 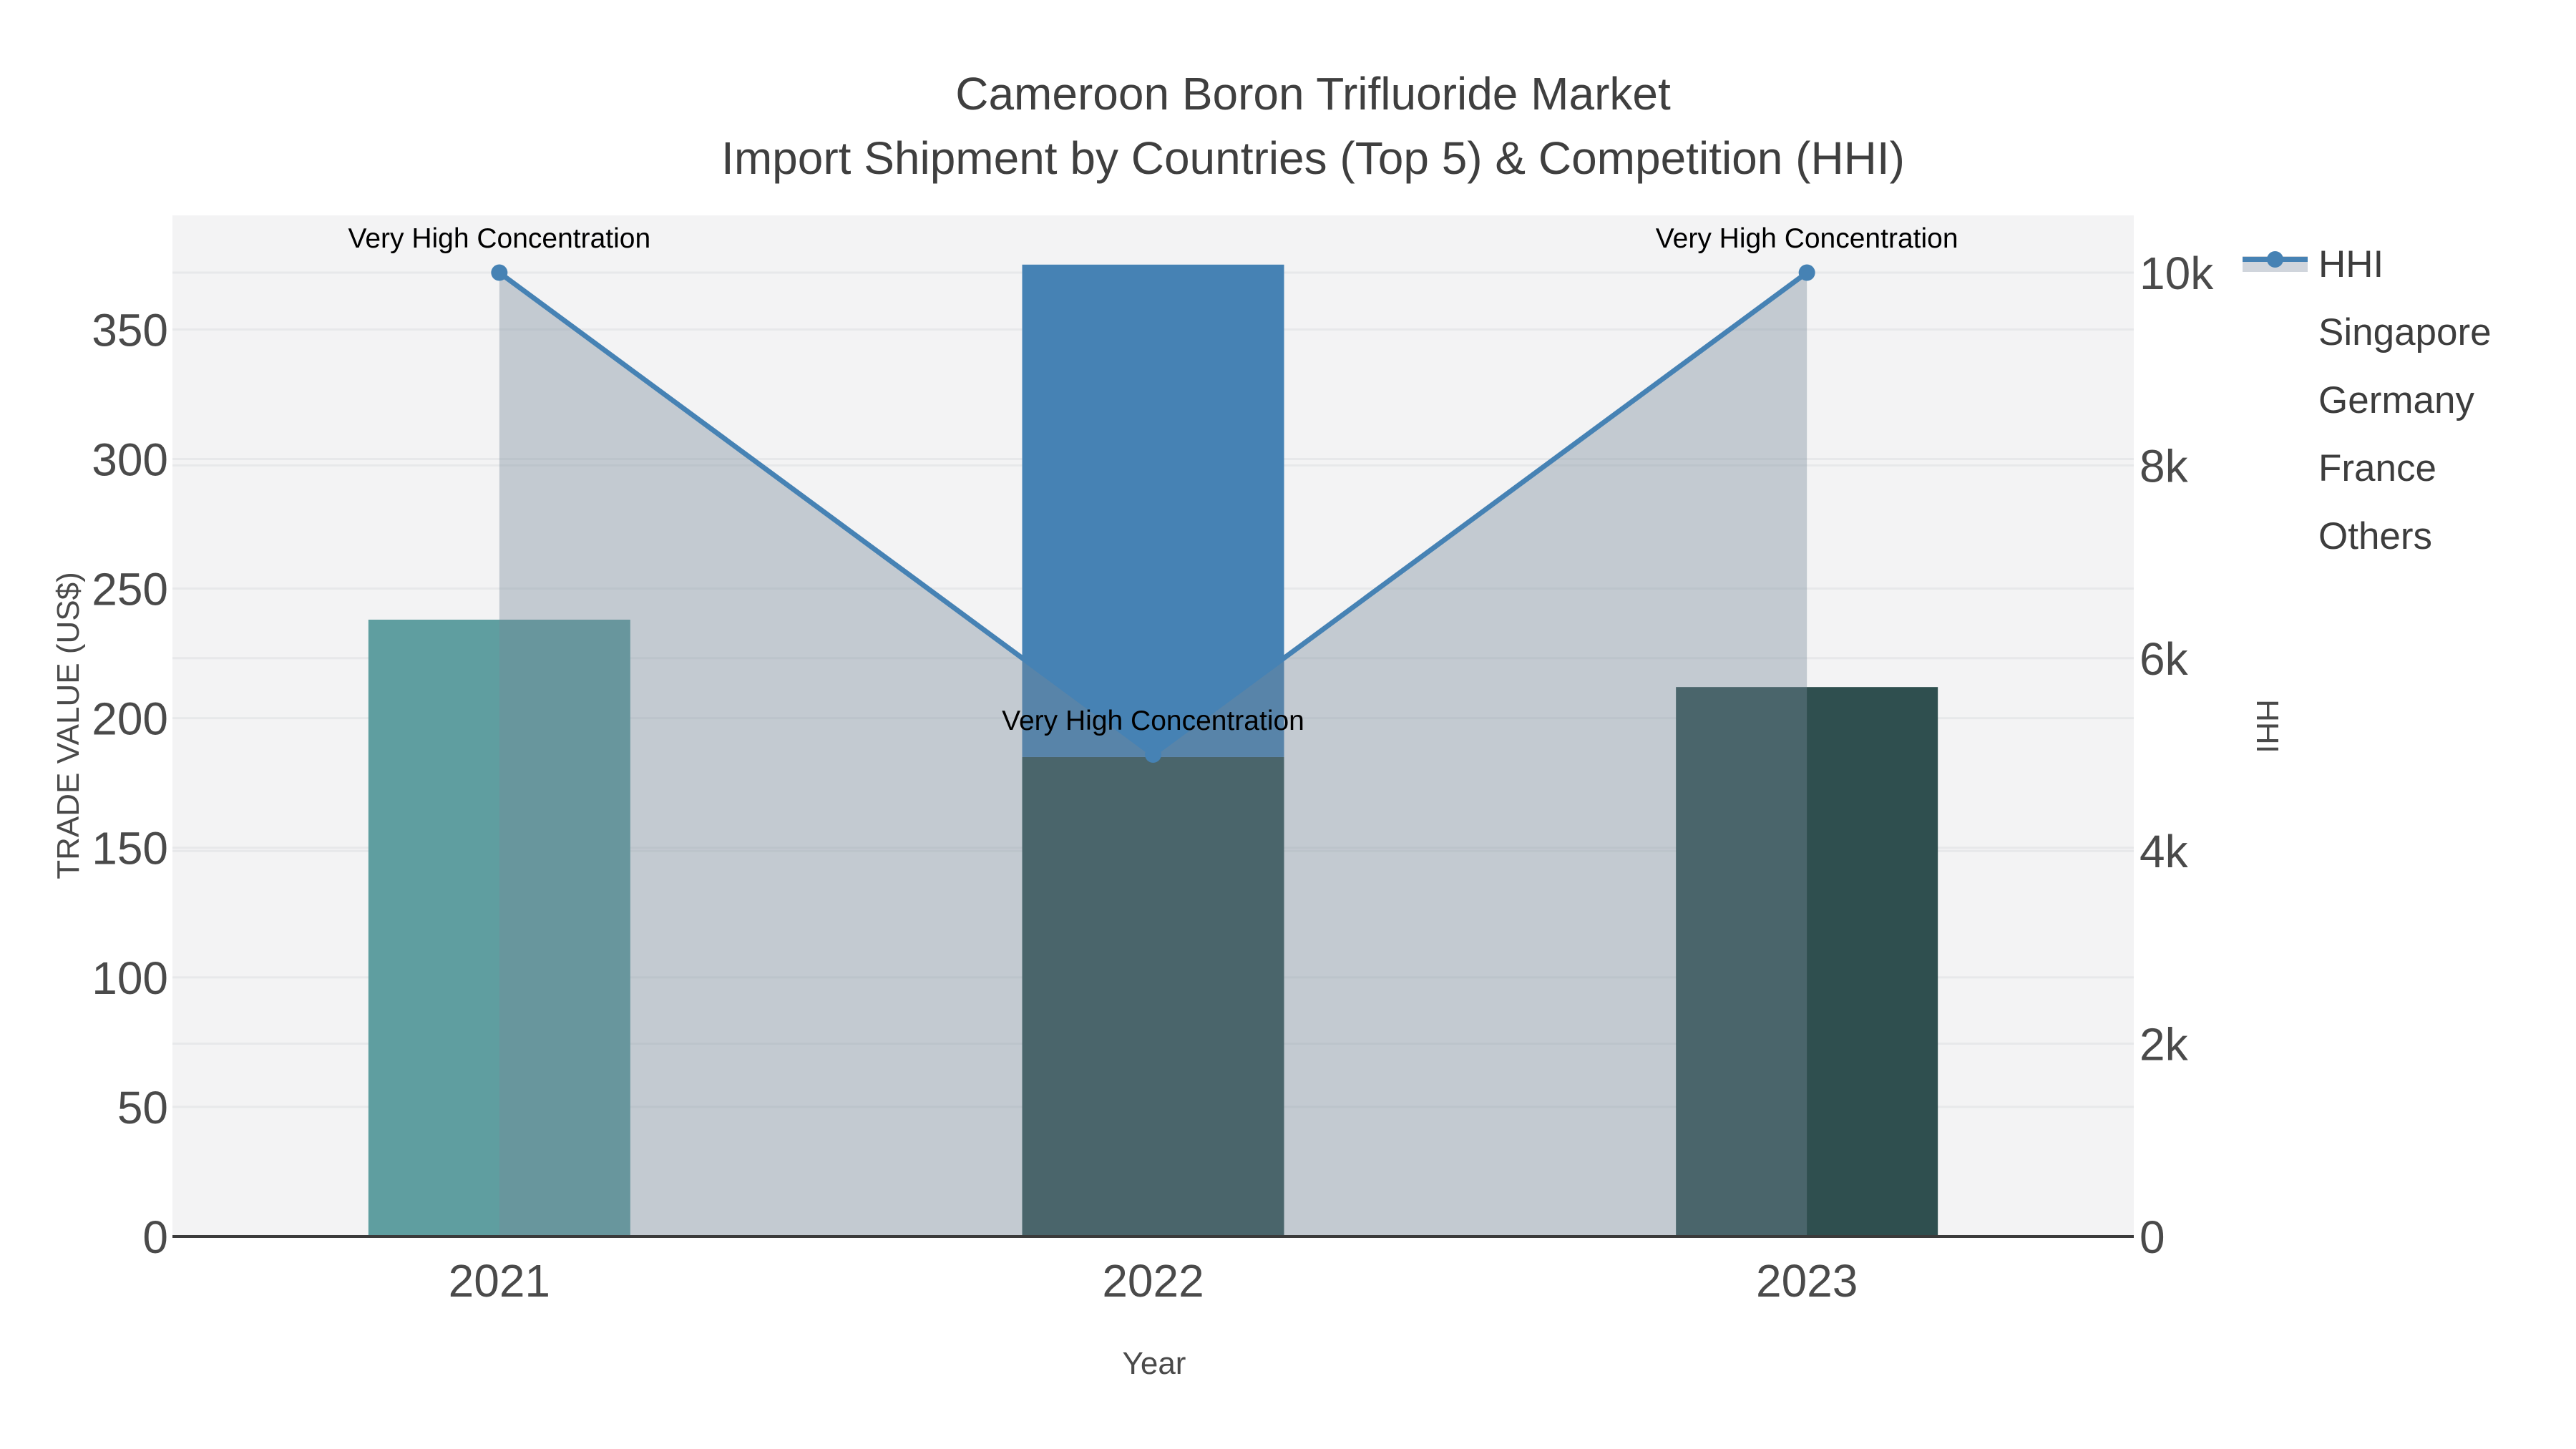 What do you see at coordinates (1807, 961) in the screenshot?
I see `bar-france-2023` at bounding box center [1807, 961].